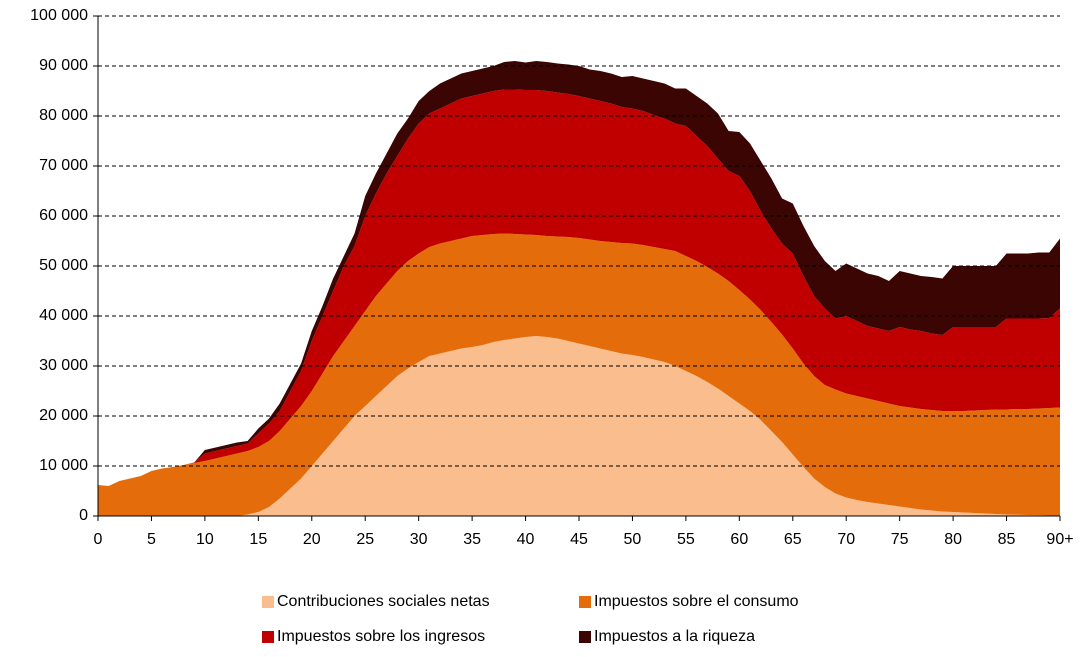  Describe the element at coordinates (63, 415) in the screenshot. I see `y-tick-label: 20 000` at that location.